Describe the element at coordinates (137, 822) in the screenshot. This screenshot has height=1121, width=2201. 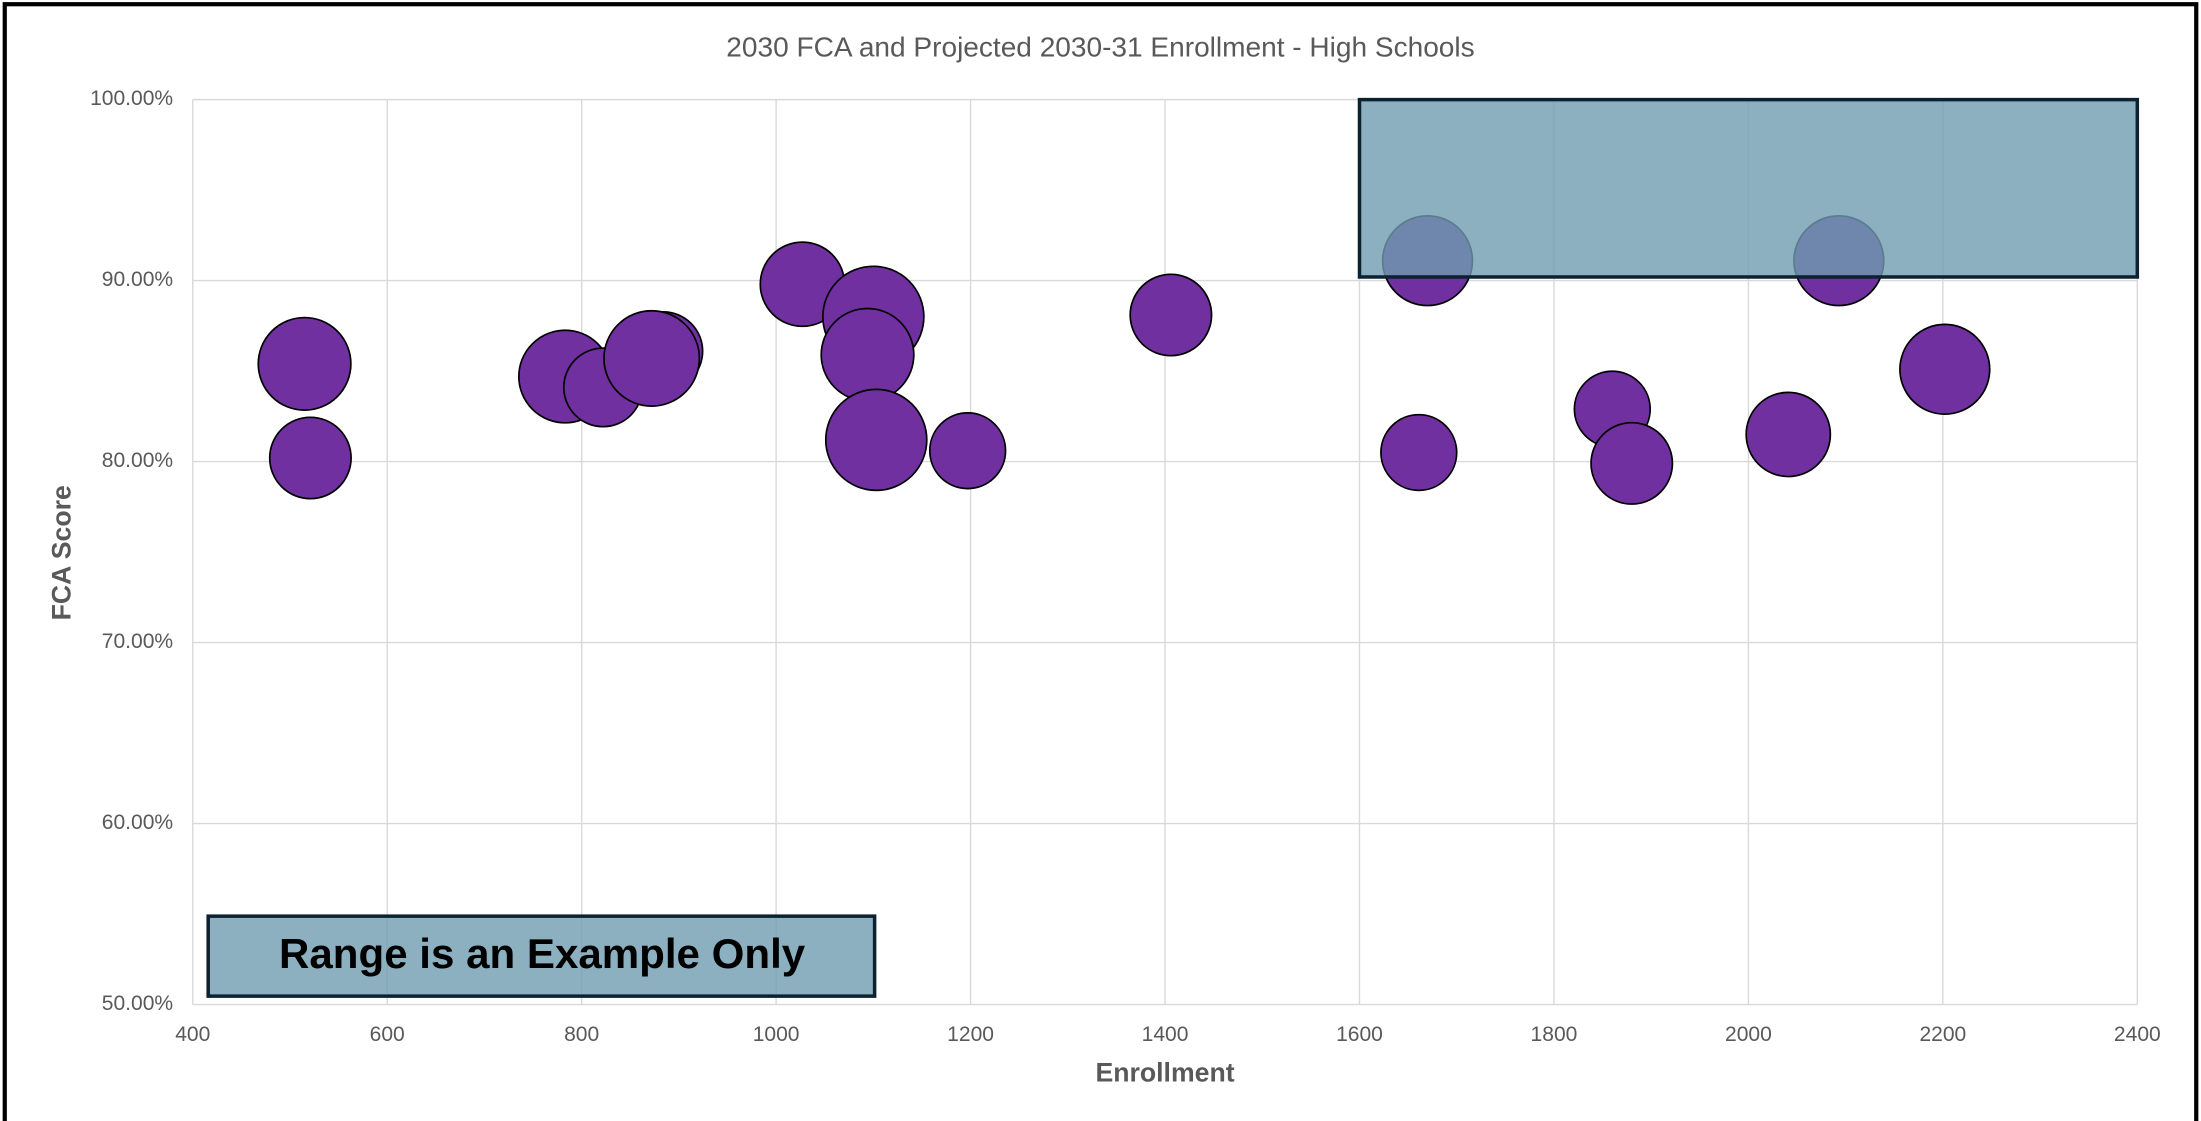
I see `y-tick-label: 60.00%` at that location.